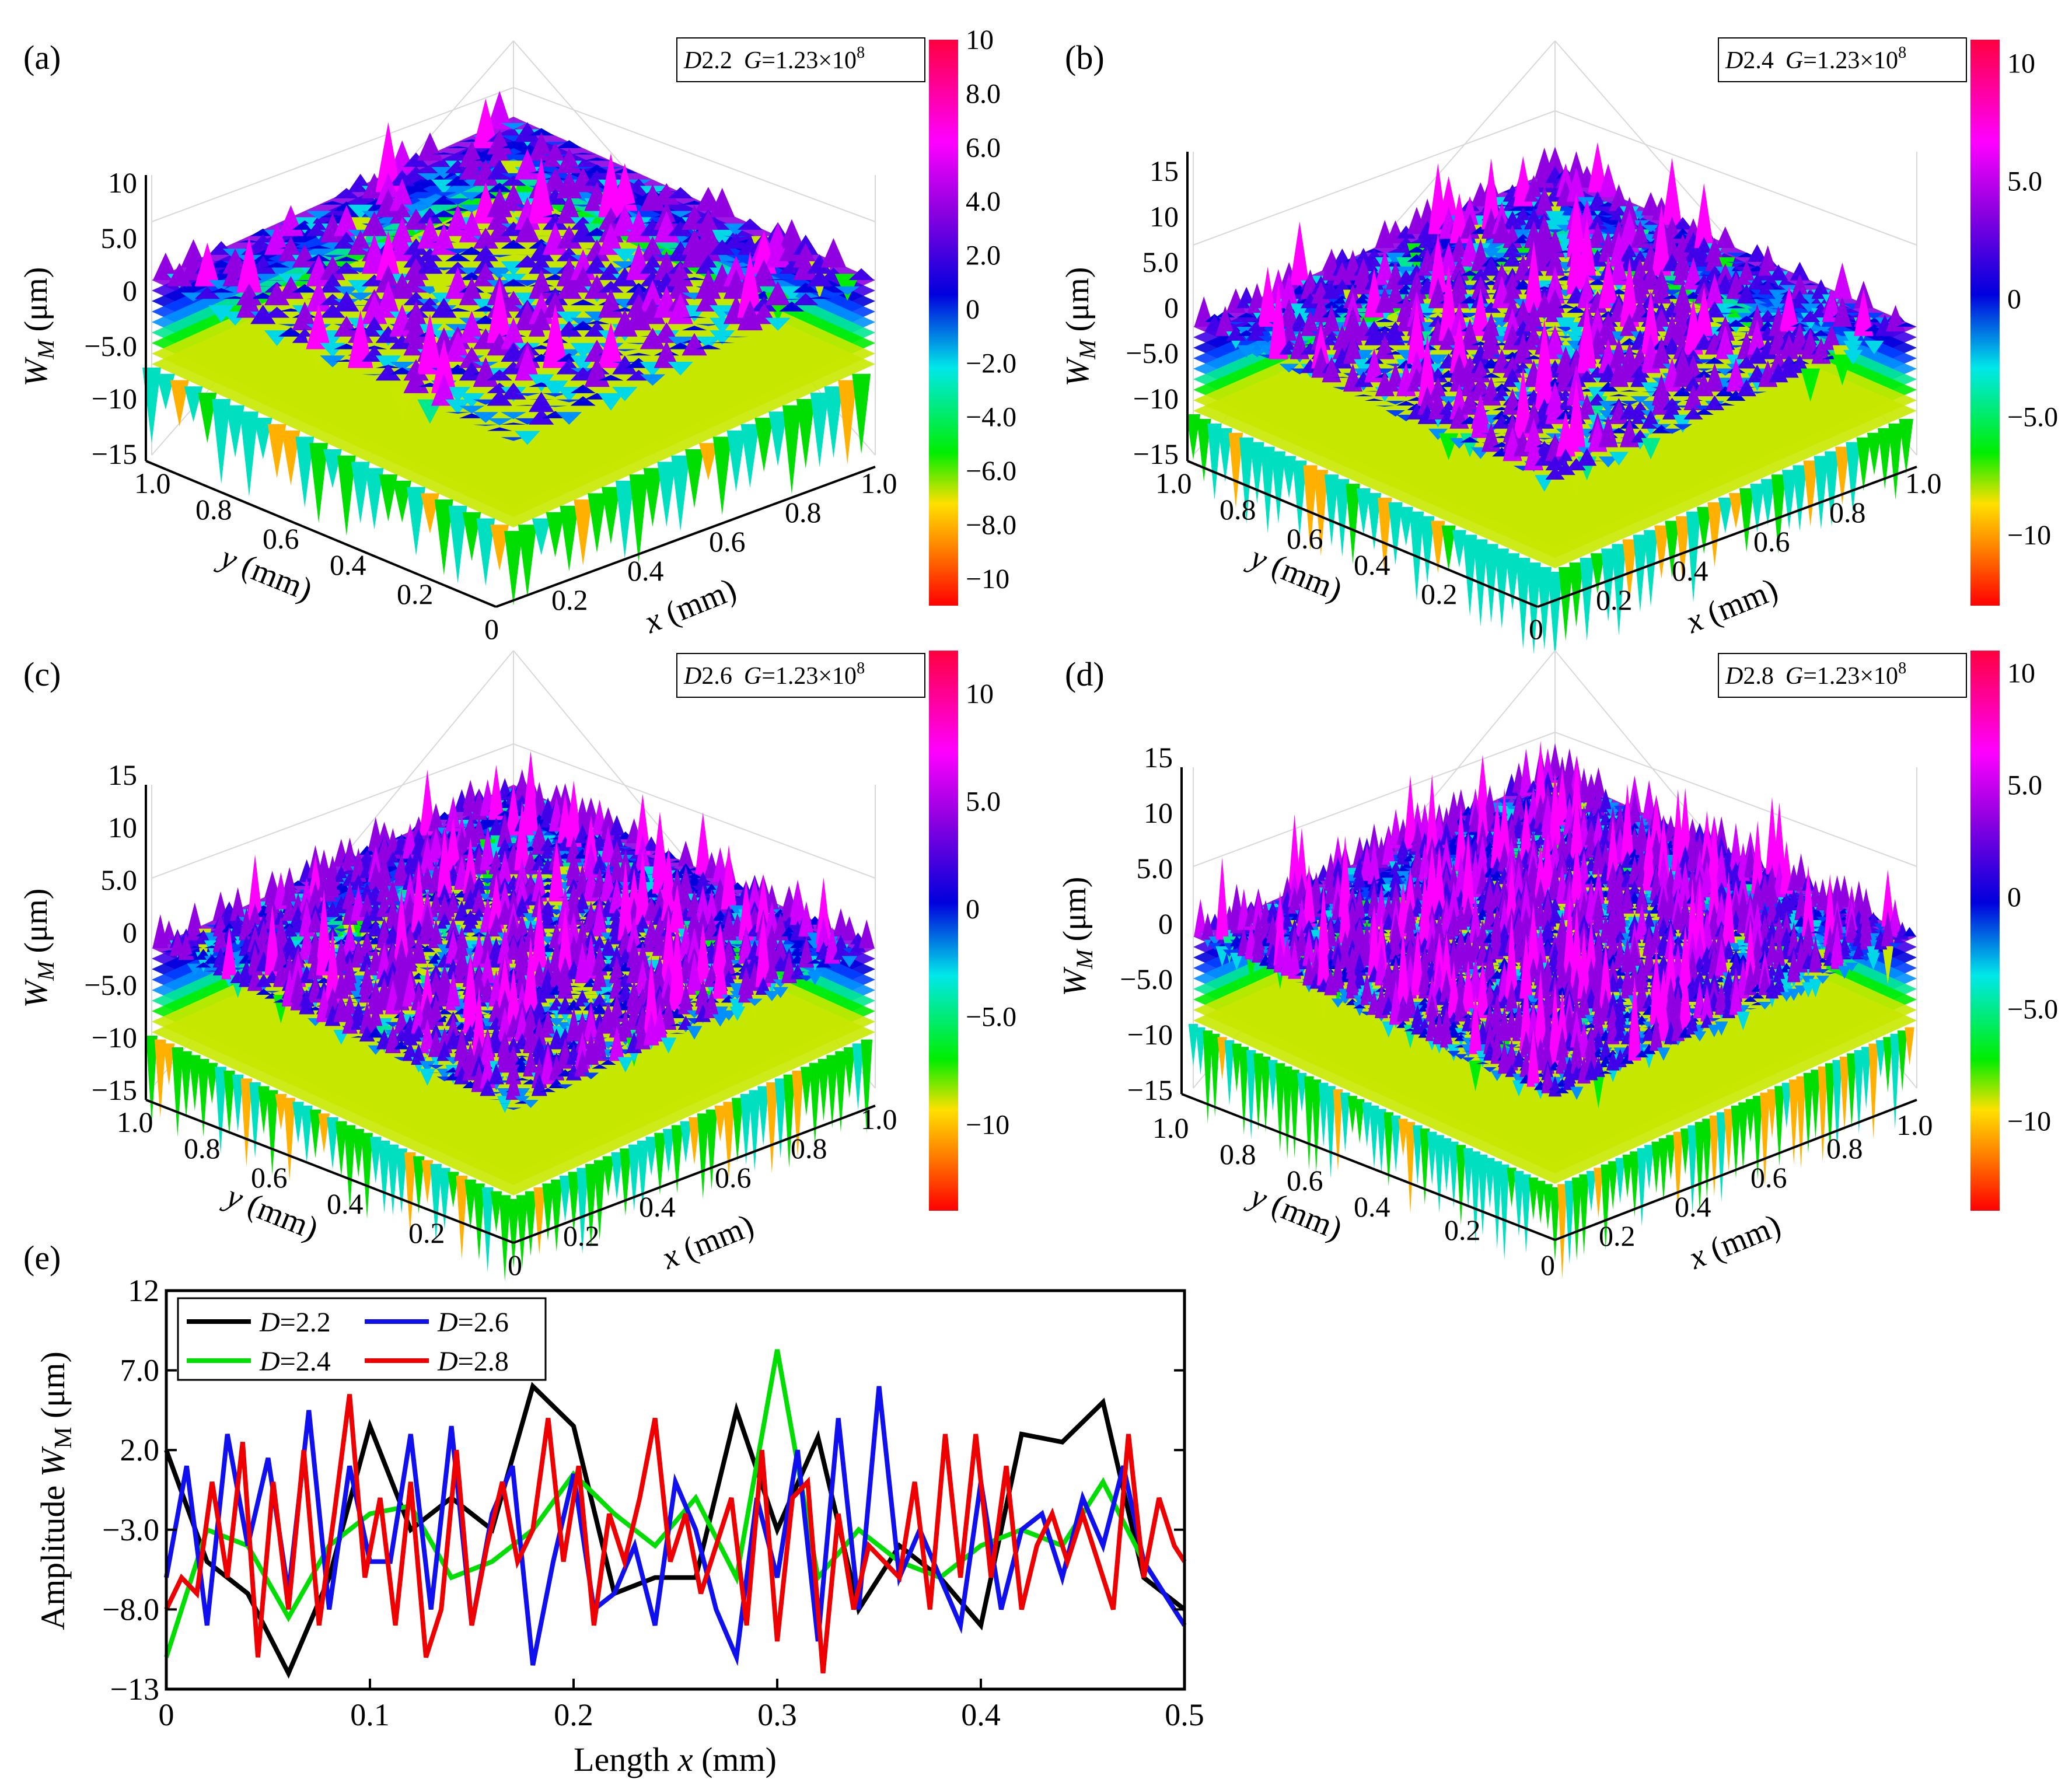 The width and height of the screenshot is (2072, 1786). What do you see at coordinates (1085, 57) in the screenshot?
I see `panel-label: (b)` at bounding box center [1085, 57].